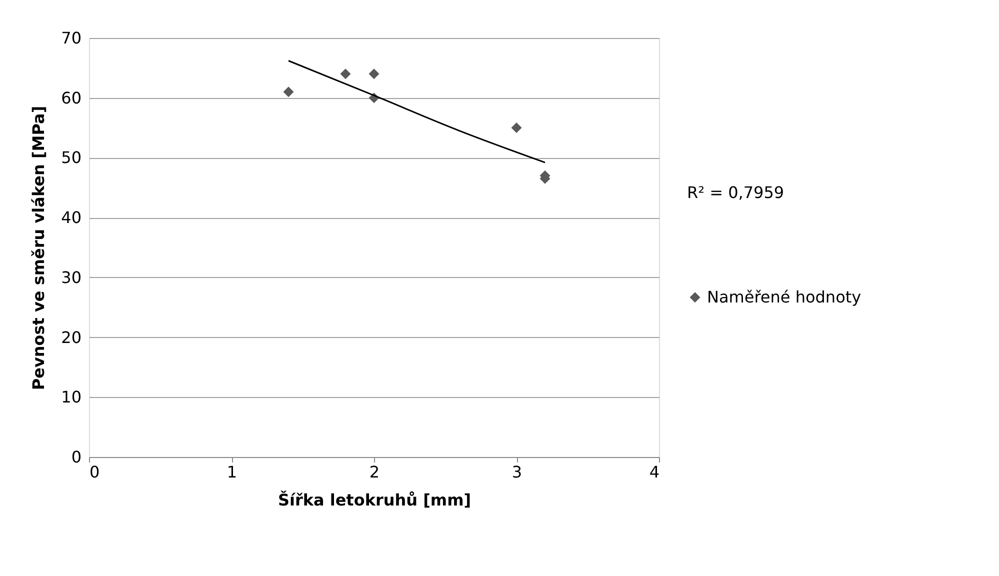 Image resolution: width=999 pixels, height=576 pixels. I want to click on x-tick-label: 3, so click(517, 472).